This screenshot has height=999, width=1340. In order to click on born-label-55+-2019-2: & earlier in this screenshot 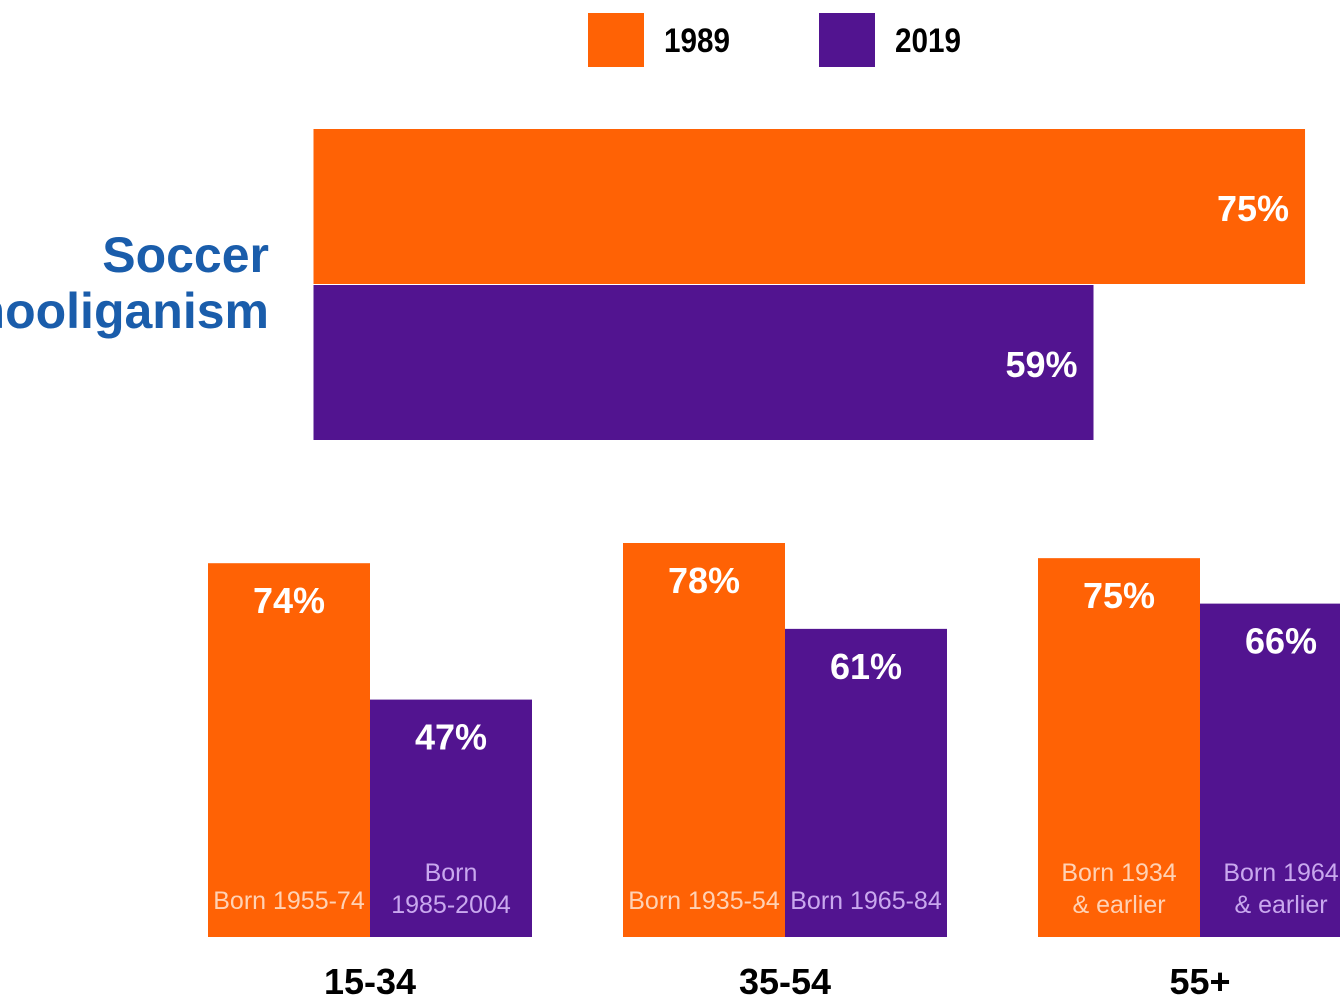, I will do `click(1280, 905)`.